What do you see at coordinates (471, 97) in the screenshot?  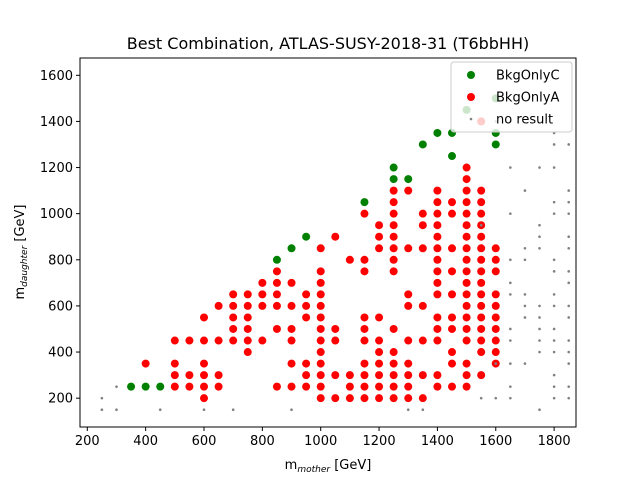 I see `legend-marker-bkgonlya` at bounding box center [471, 97].